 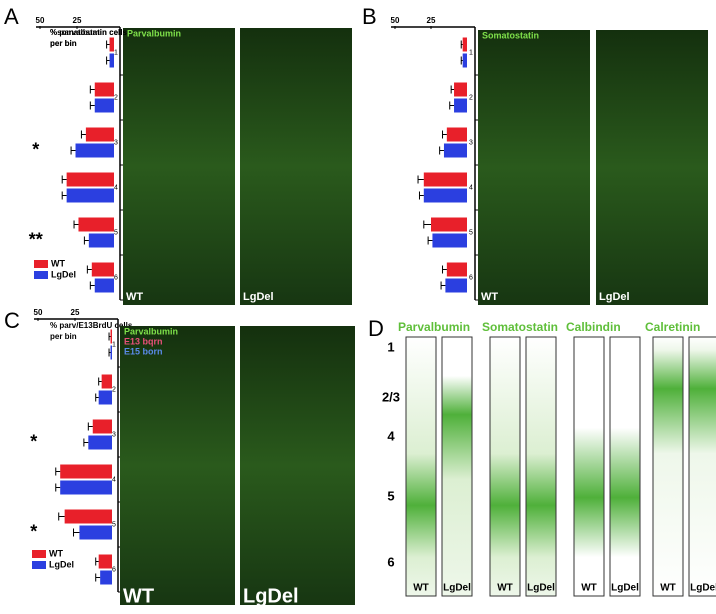 I want to click on layer-label: 2/3, so click(x=391, y=396).